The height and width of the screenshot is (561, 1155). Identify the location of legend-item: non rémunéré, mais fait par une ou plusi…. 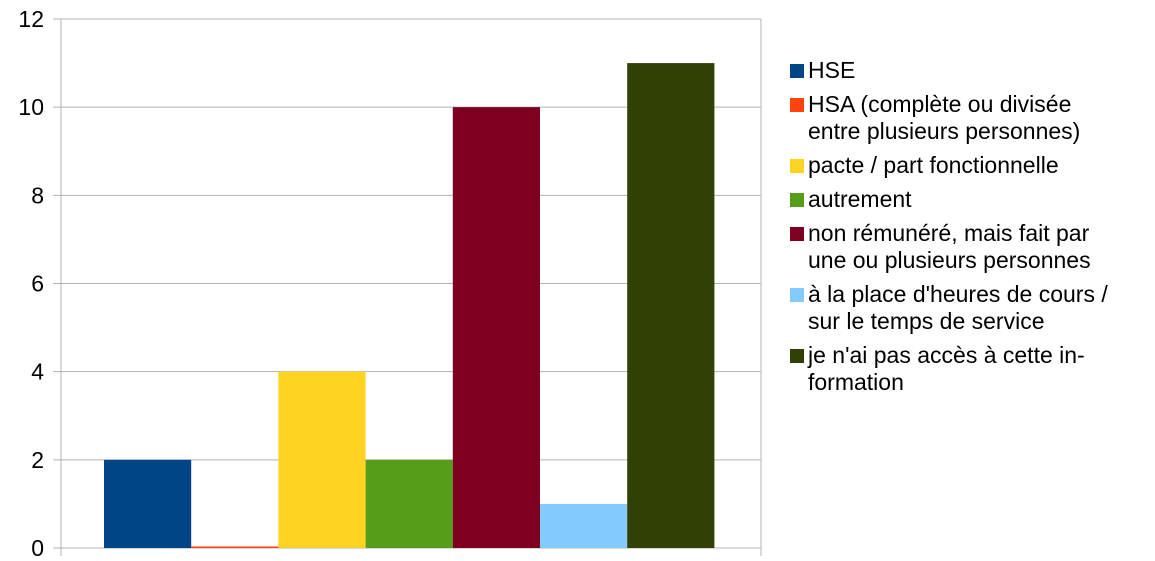
(971, 247).